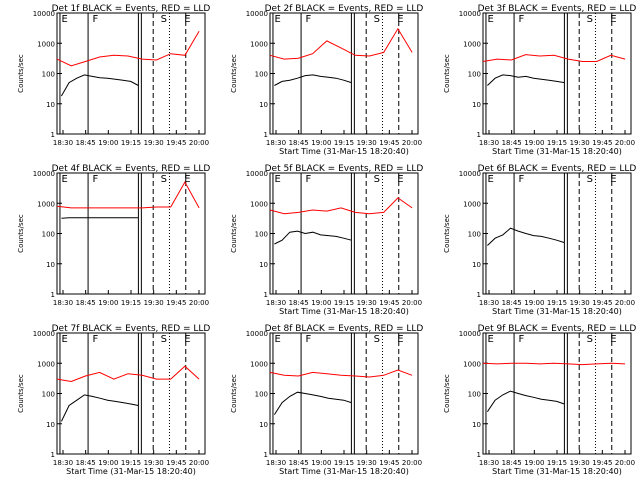 The width and height of the screenshot is (640, 480). What do you see at coordinates (344, 329) in the screenshot?
I see `chart-title-8: Det 8f BLACK = Events, RED = LLD` at bounding box center [344, 329].